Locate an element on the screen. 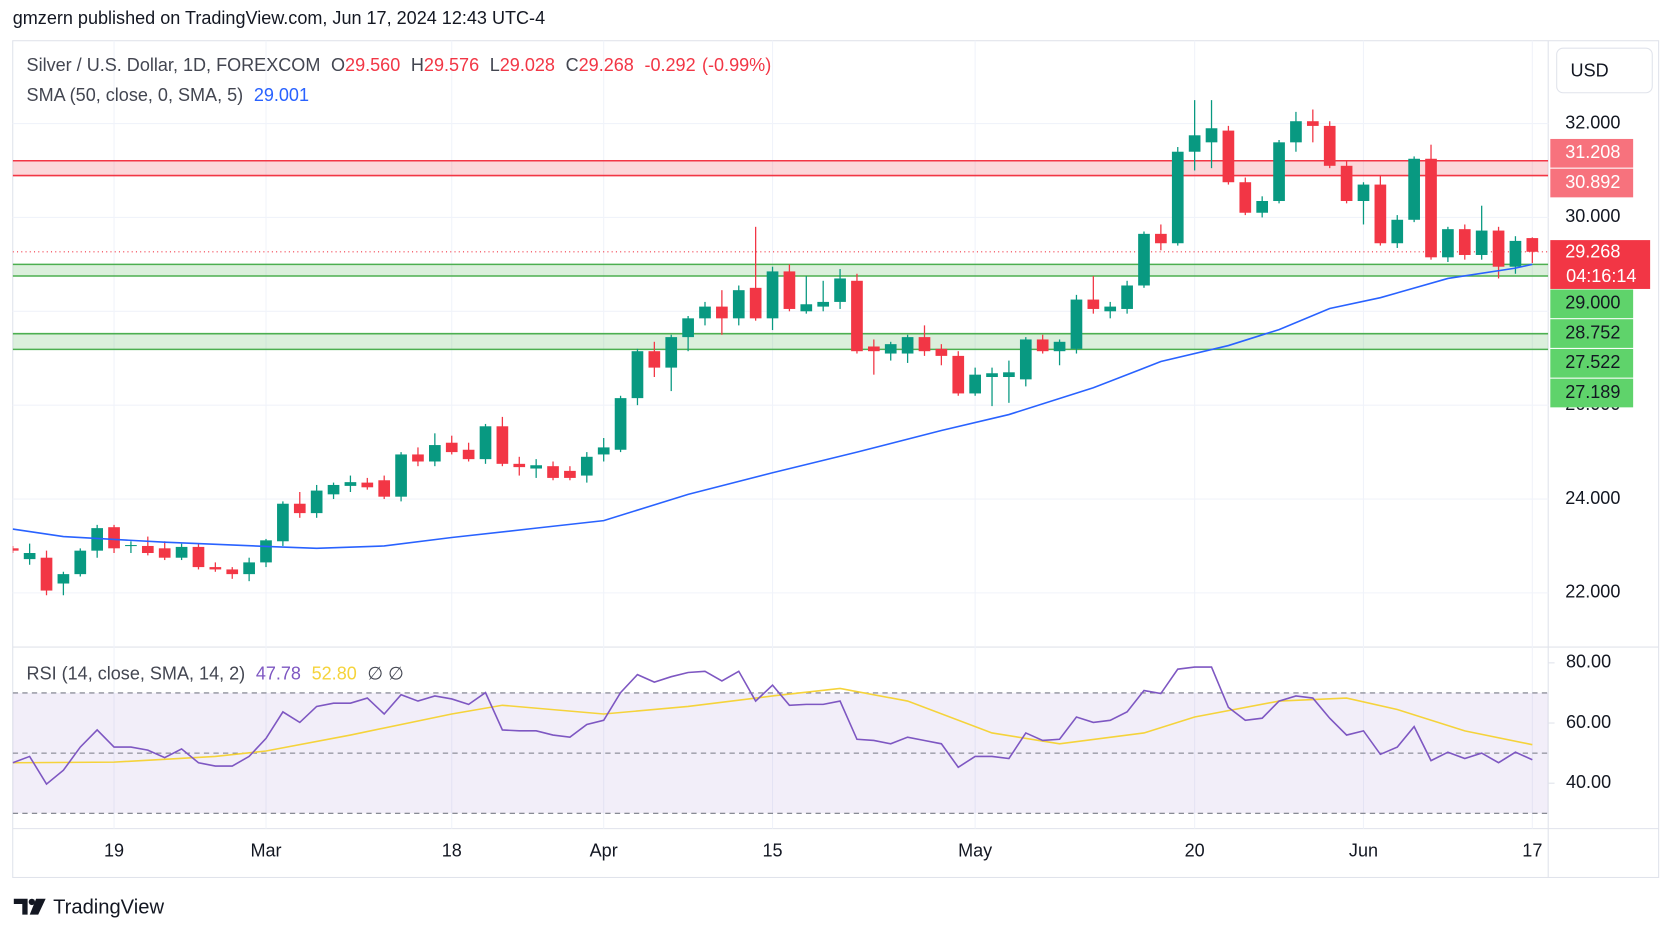 The height and width of the screenshot is (932, 1665). ohlc-value: 29.268 is located at coordinates (606, 65).